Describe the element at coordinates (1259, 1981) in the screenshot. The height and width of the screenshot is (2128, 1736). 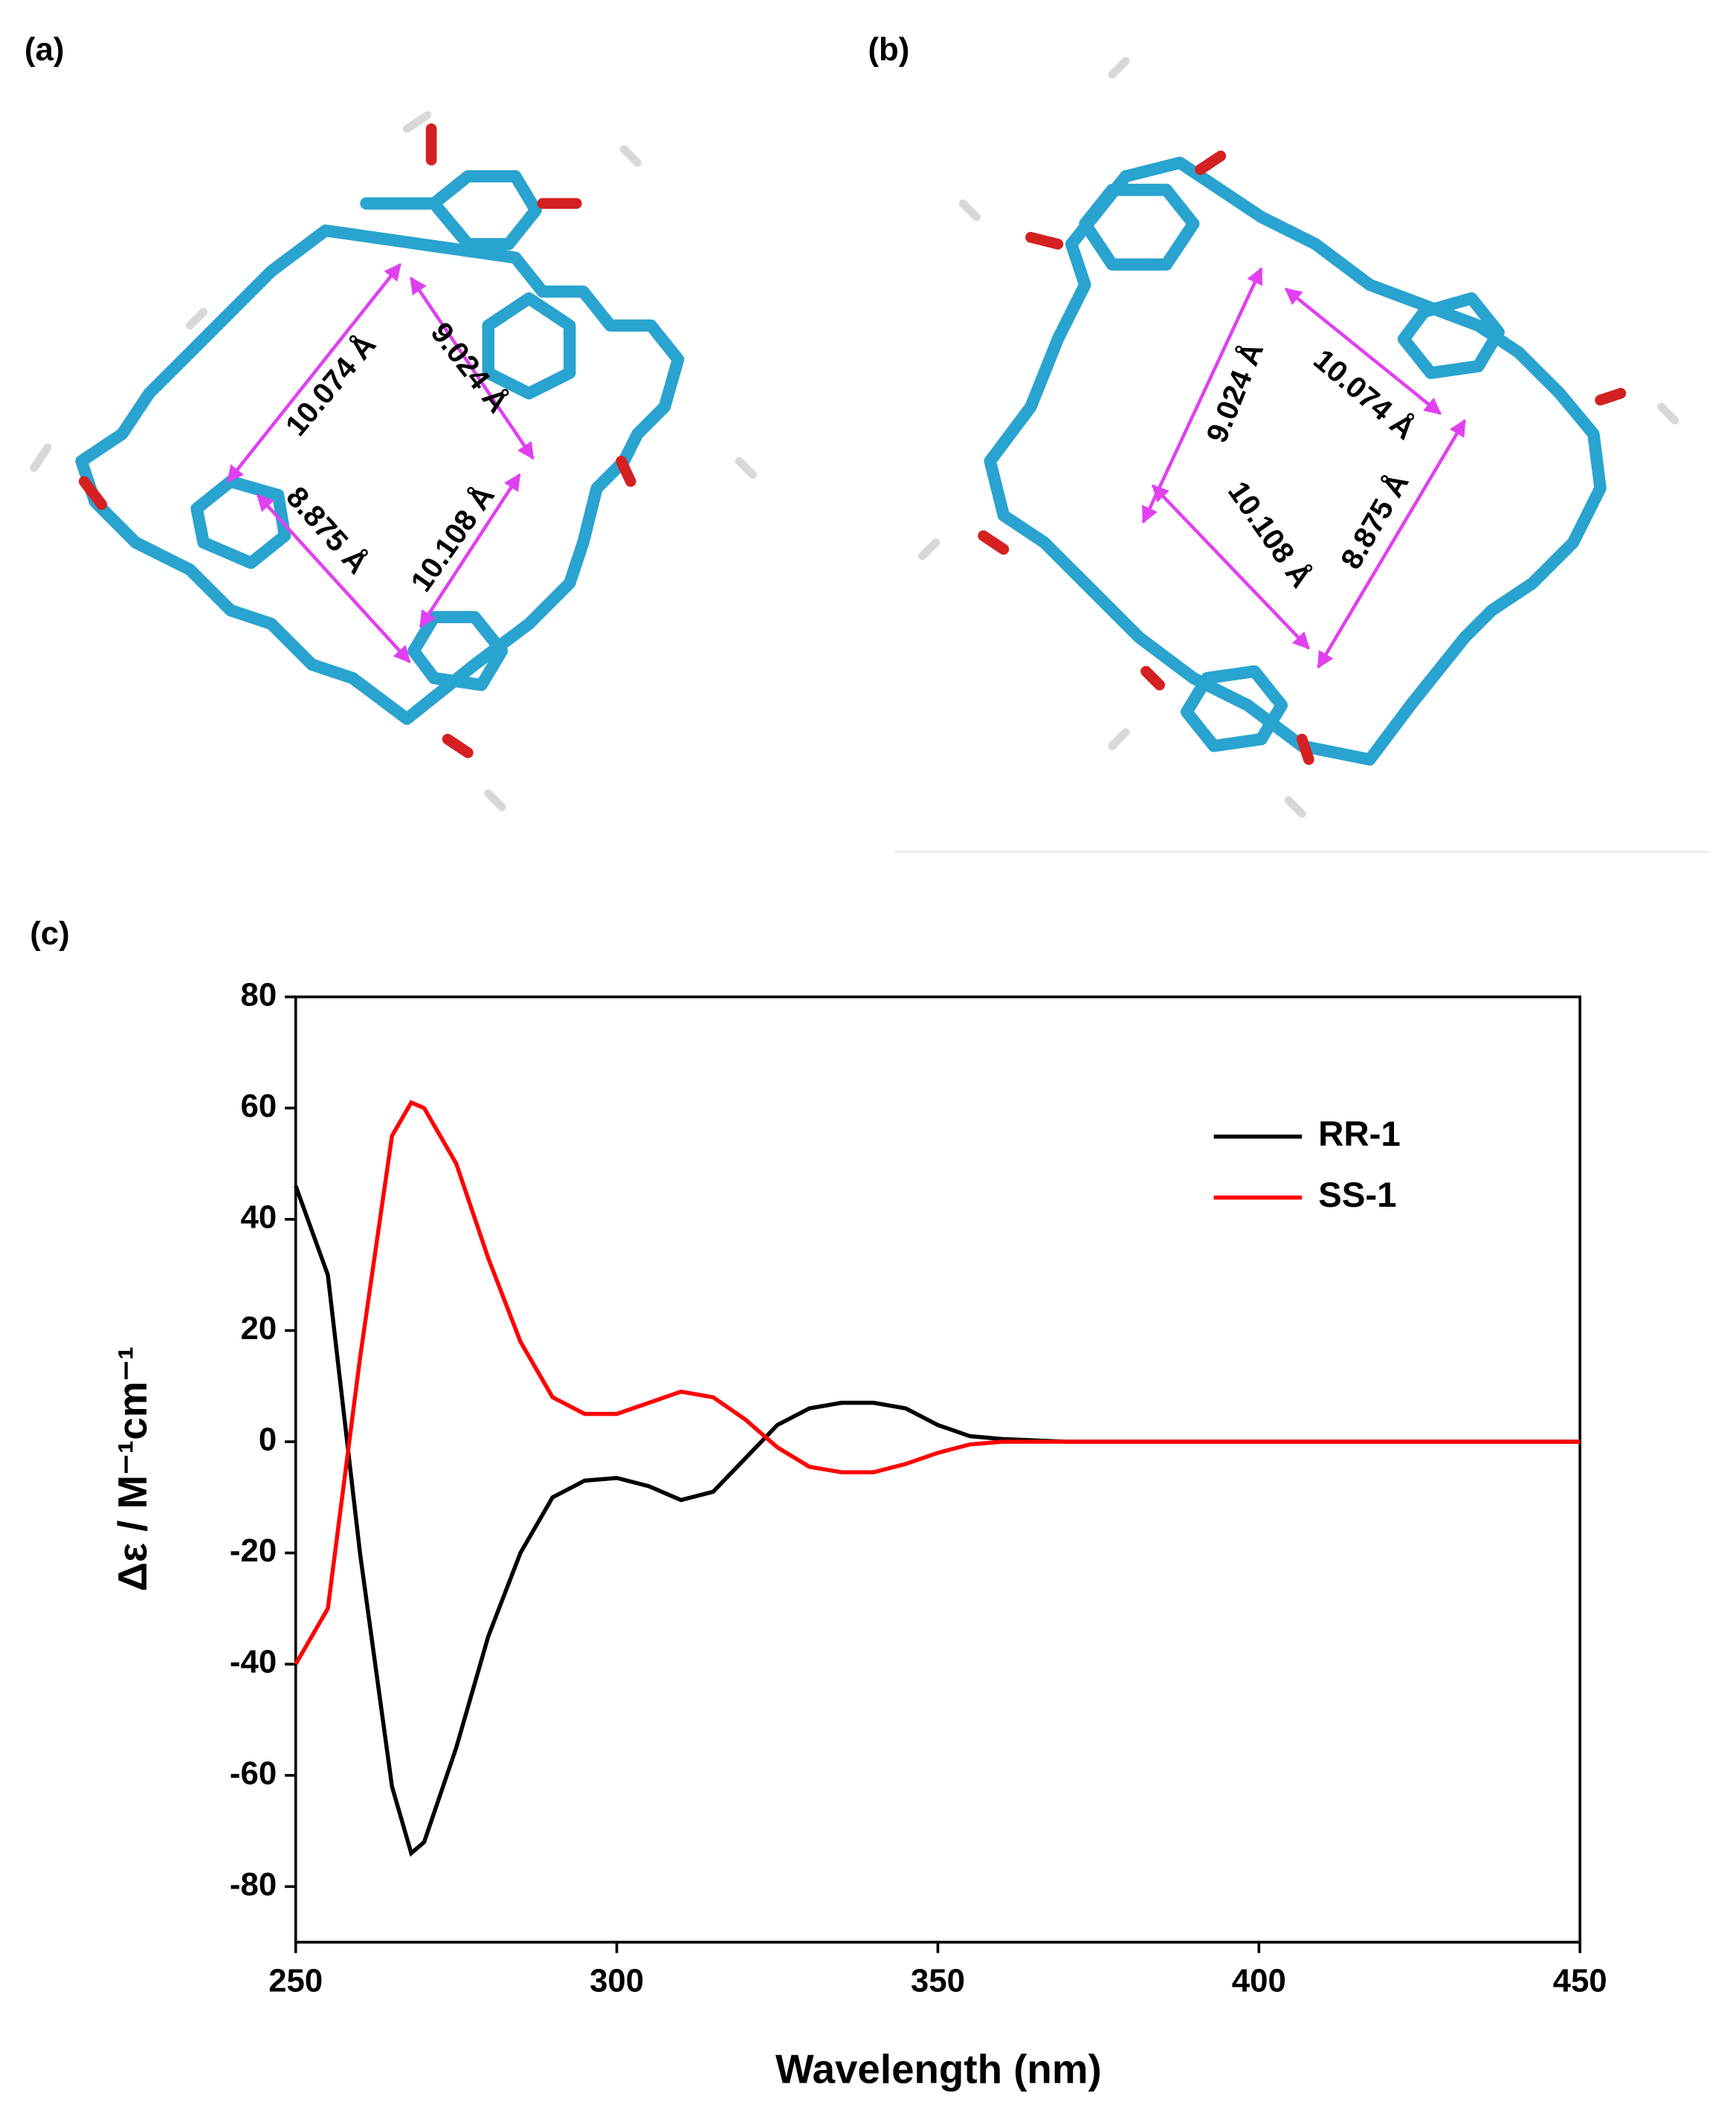
I see `x-tick-label: 400` at that location.